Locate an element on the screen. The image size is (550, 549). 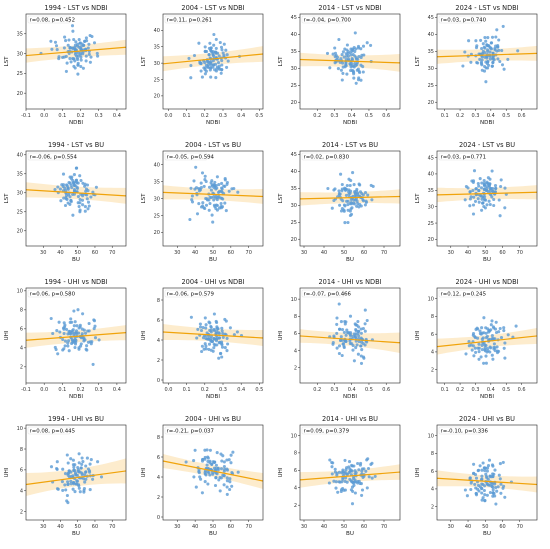
y-tick-label: 6 is located at coordinates (295, 334).